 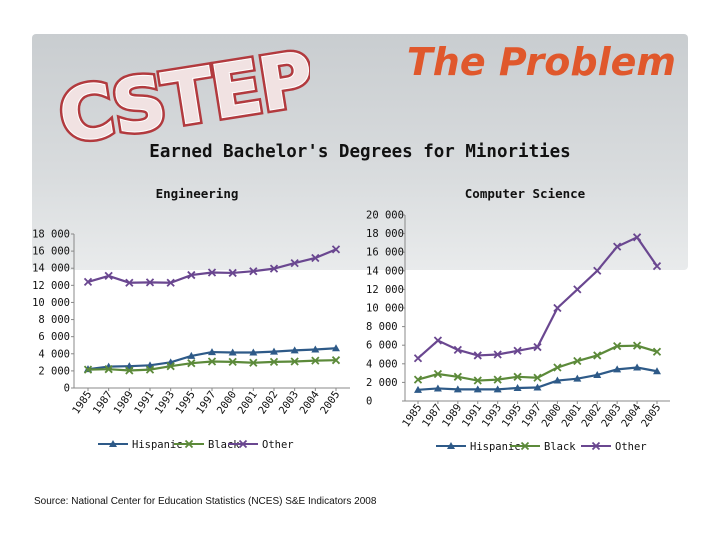 I want to click on legend-item-hispanic: Hispanic, so click(x=478, y=447).